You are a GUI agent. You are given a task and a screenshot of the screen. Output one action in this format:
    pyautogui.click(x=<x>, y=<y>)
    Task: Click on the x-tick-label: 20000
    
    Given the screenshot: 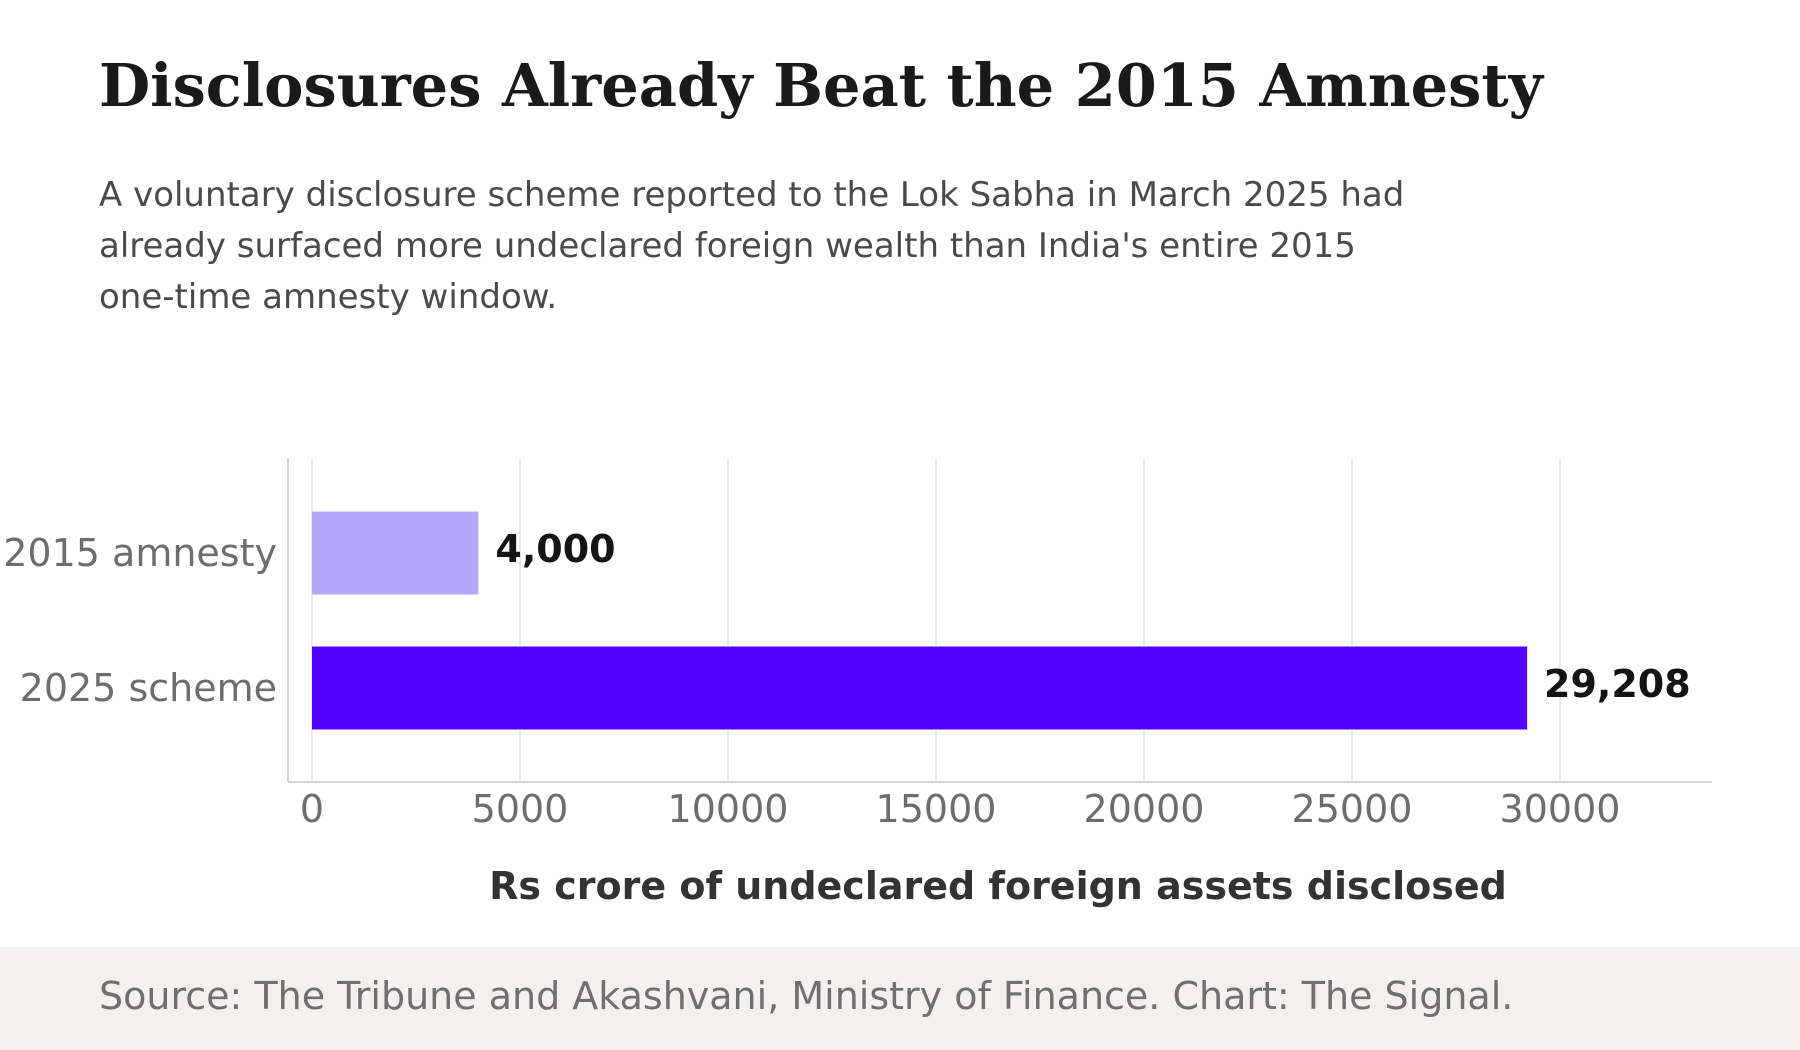 What is the action you would take?
    pyautogui.click(x=1144, y=809)
    